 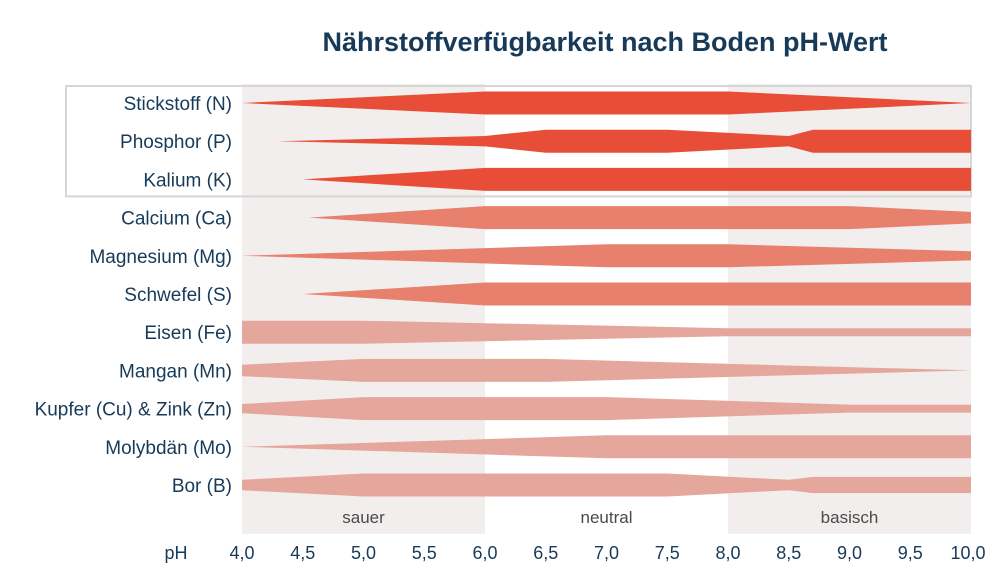 I want to click on band-kupfer-cu-zink-zn, so click(x=606, y=409).